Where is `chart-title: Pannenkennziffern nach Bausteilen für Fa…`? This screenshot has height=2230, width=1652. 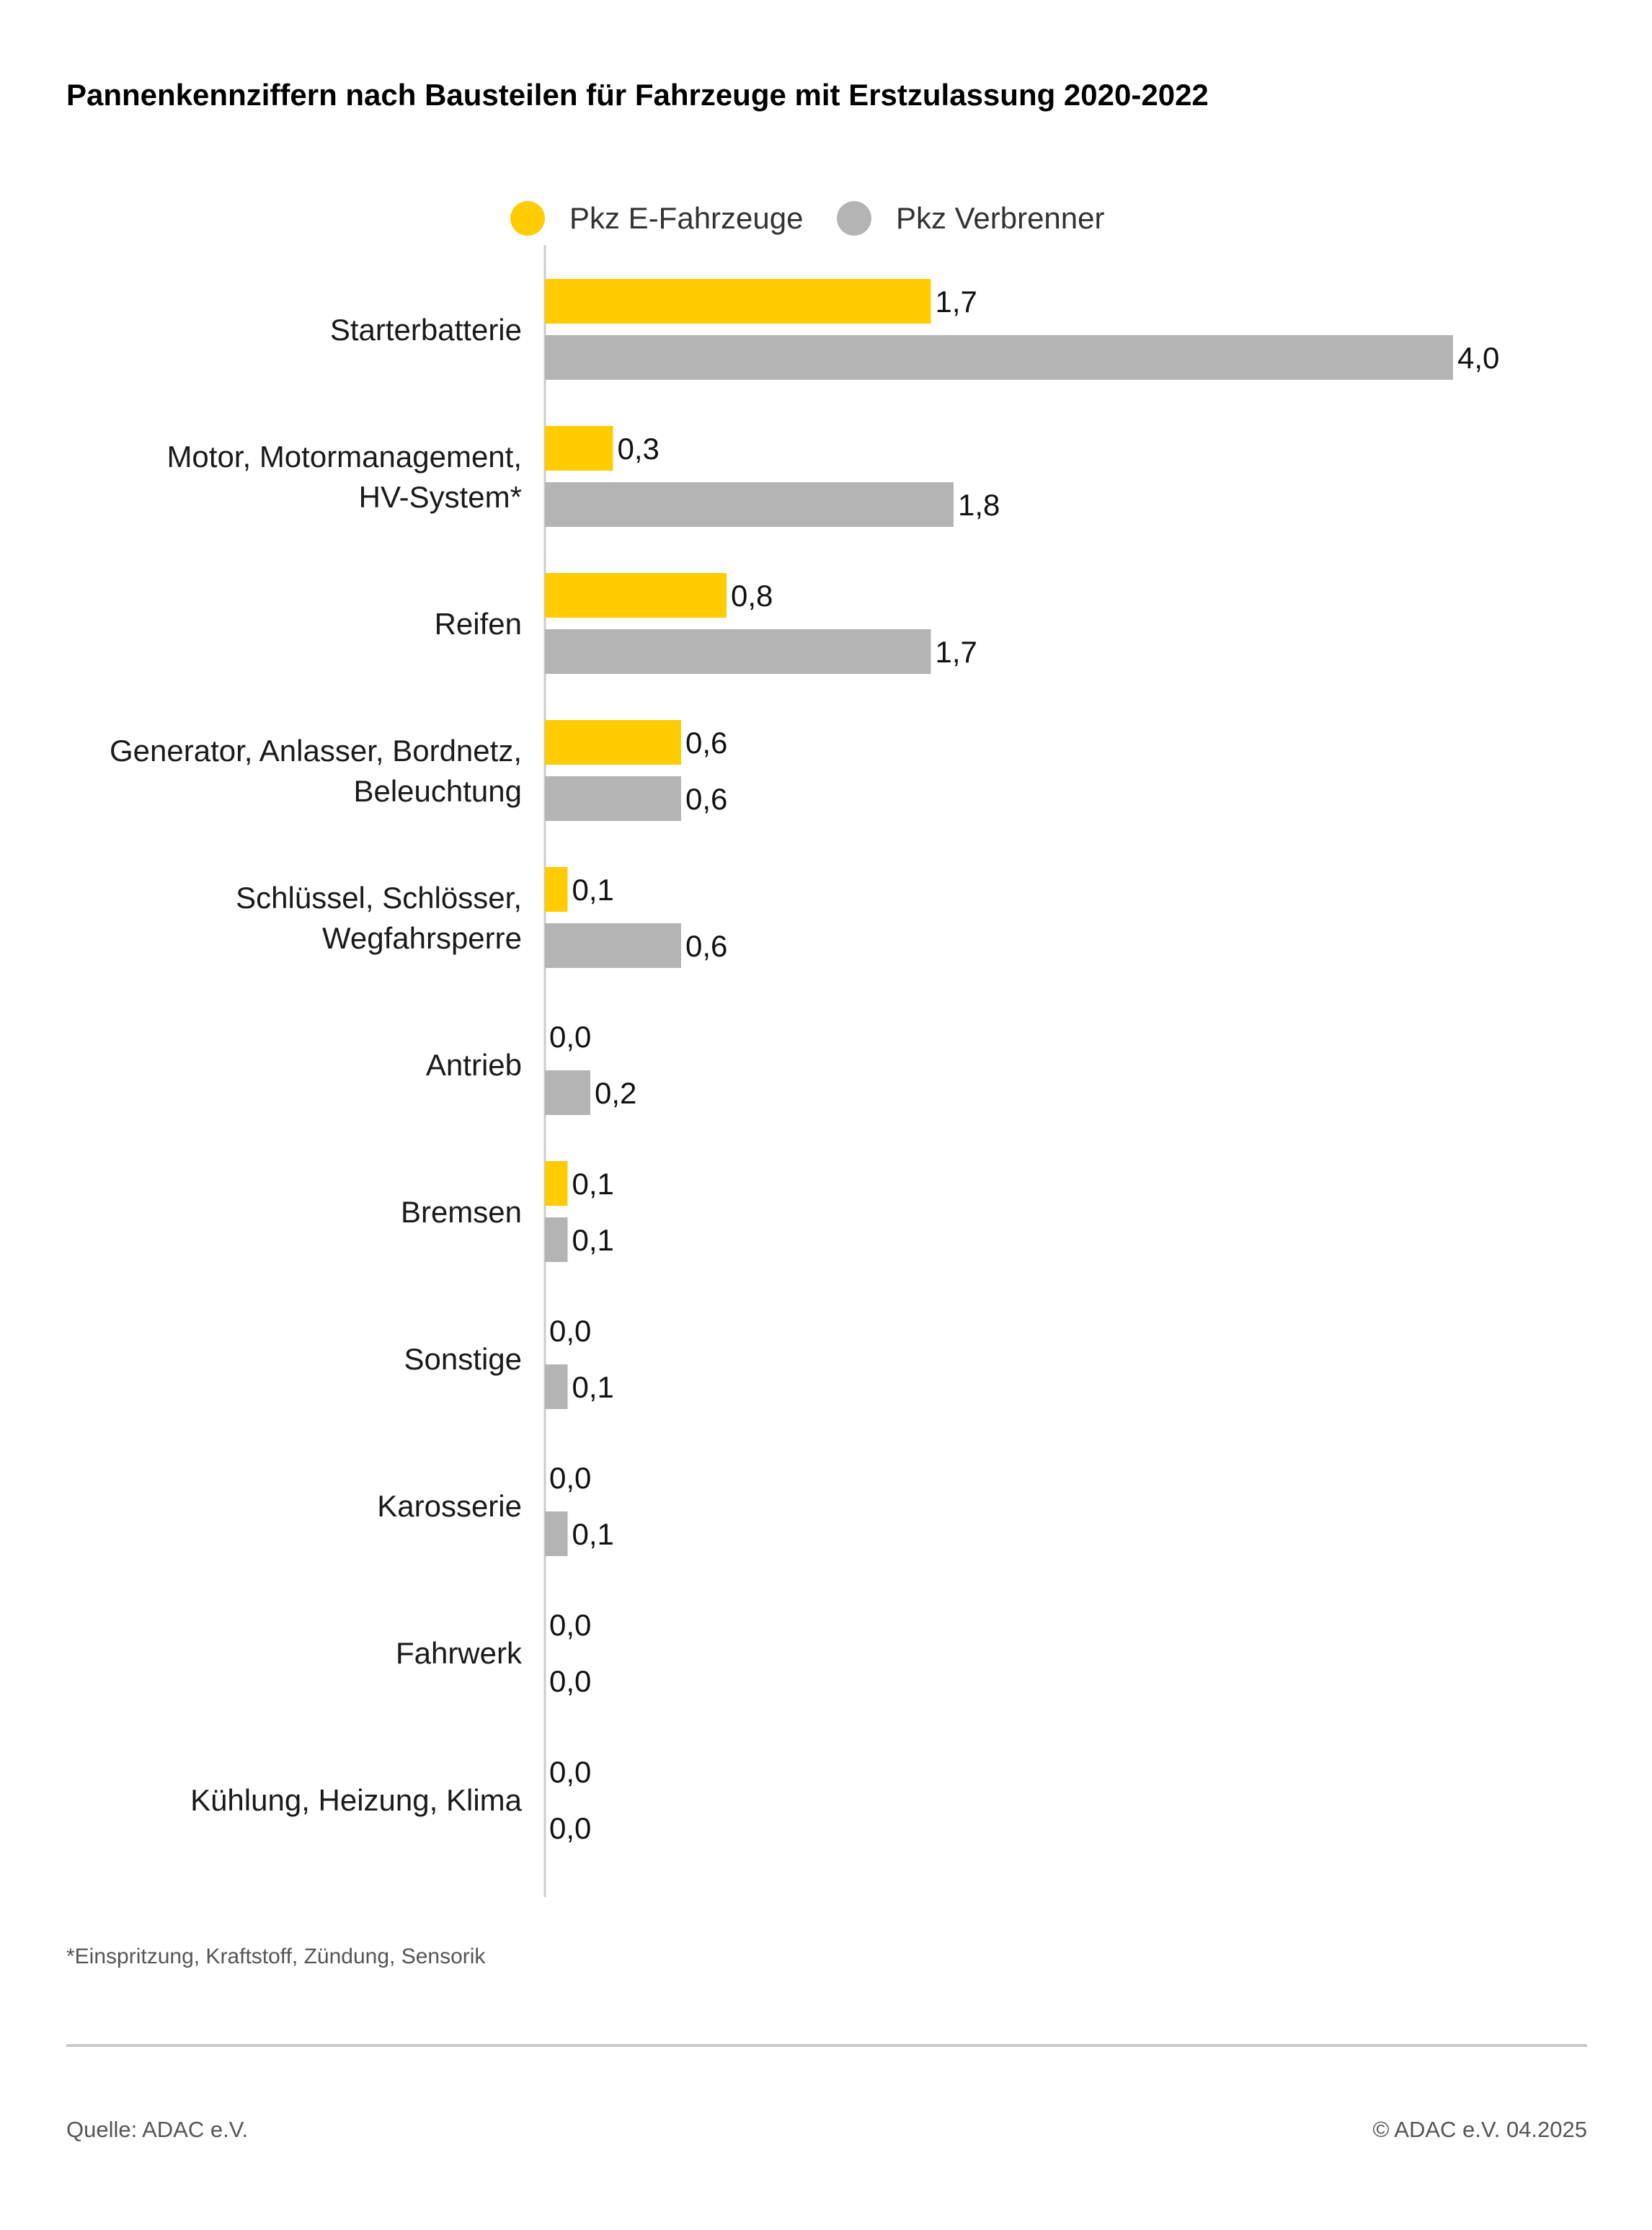
chart-title: Pannenkennziffern nach Bausteilen für Fa… is located at coordinates (637, 95).